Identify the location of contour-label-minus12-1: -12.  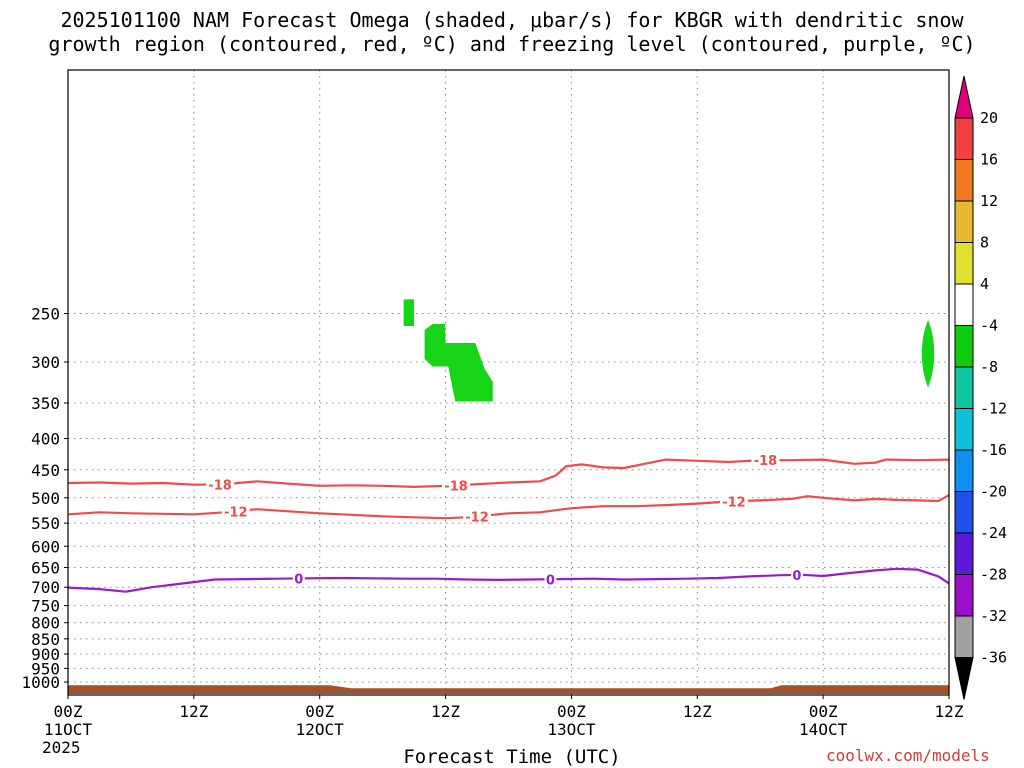
(236, 512).